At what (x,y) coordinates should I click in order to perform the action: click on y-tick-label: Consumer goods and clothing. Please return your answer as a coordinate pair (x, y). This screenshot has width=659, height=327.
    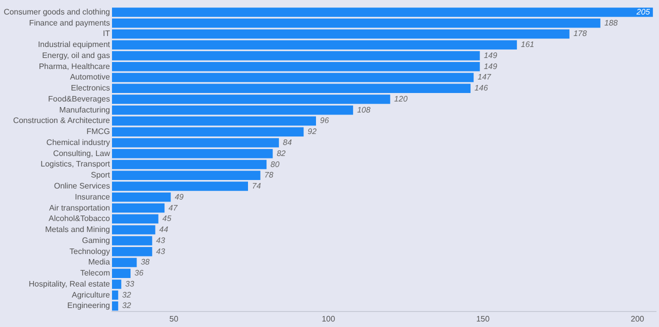
    Looking at the image, I should click on (57, 11).